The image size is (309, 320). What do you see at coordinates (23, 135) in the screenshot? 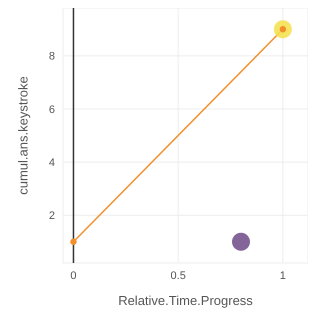
I see `y-axis-title: cumul.ans.keystroke` at bounding box center [23, 135].